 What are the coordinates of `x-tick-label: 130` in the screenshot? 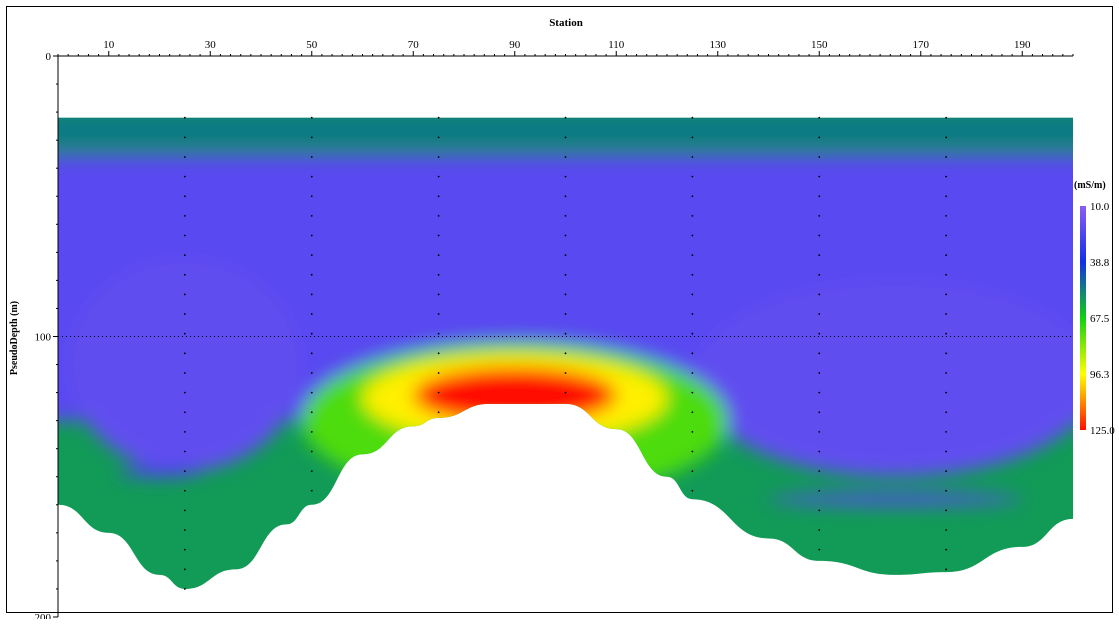 It's located at (718, 45).